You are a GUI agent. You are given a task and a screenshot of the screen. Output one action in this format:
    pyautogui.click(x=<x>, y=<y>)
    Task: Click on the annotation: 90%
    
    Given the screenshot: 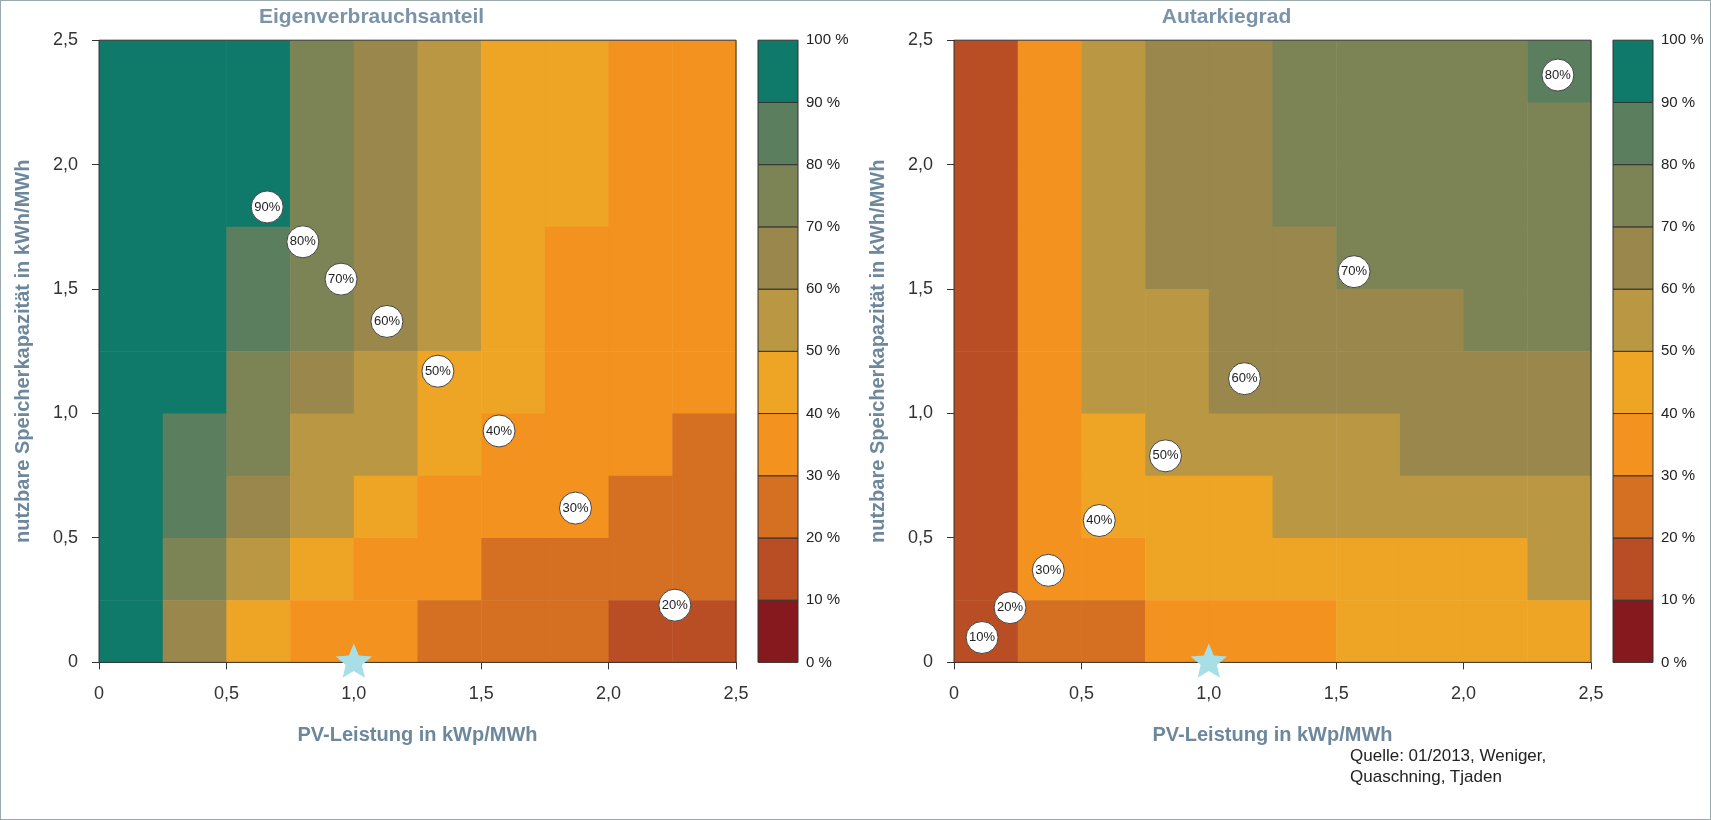 What is the action you would take?
    pyautogui.click(x=267, y=206)
    